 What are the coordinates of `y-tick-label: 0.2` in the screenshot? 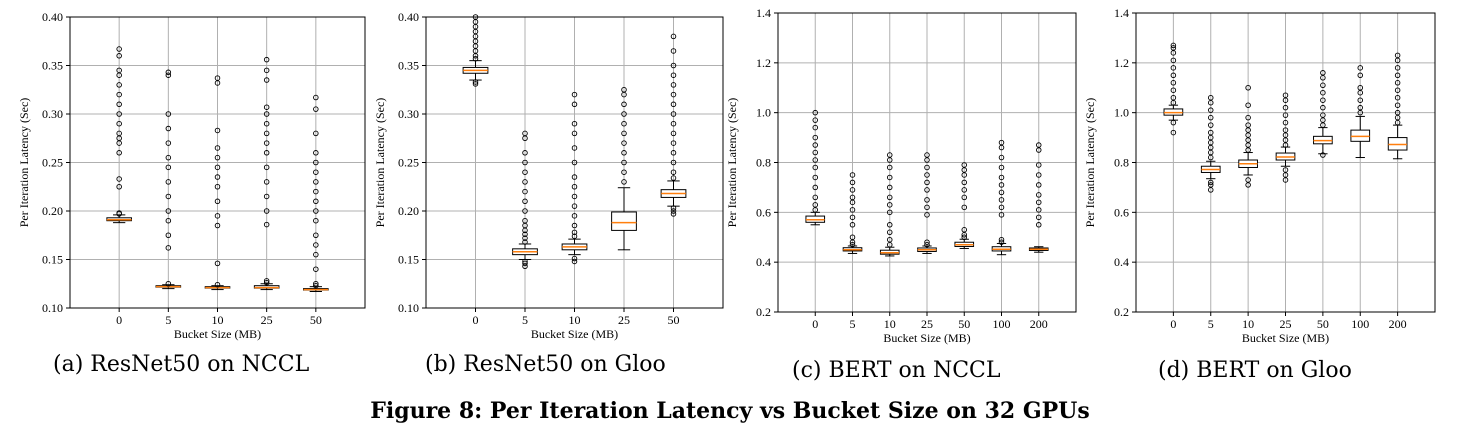 It's located at (1121, 312).